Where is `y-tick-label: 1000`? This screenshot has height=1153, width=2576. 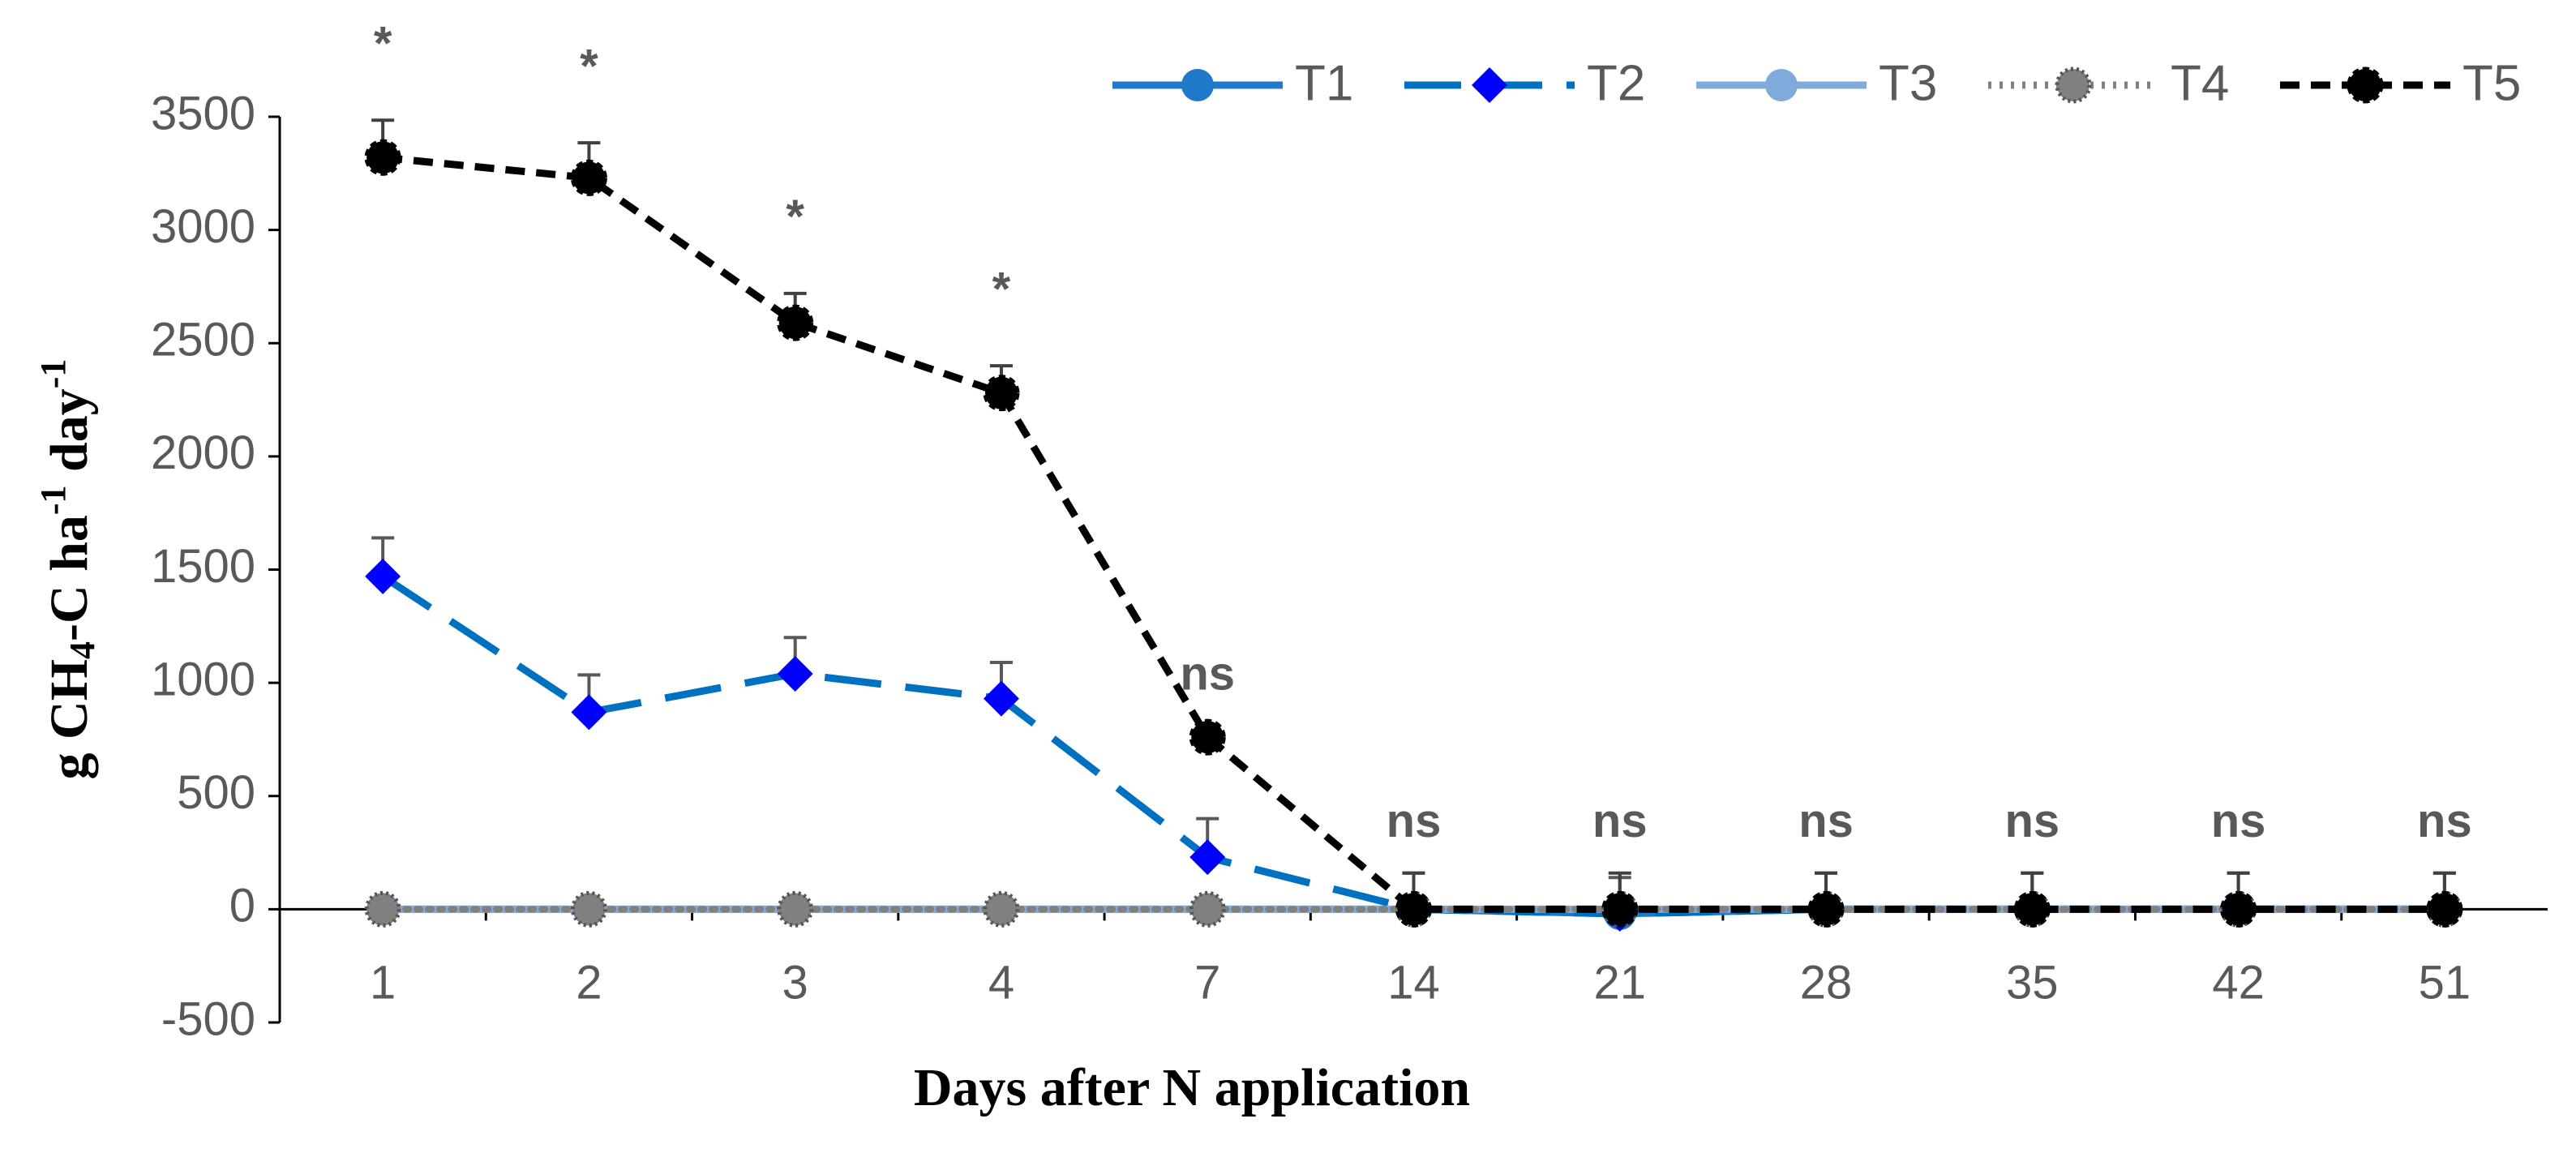 y-tick-label: 1000 is located at coordinates (203, 679).